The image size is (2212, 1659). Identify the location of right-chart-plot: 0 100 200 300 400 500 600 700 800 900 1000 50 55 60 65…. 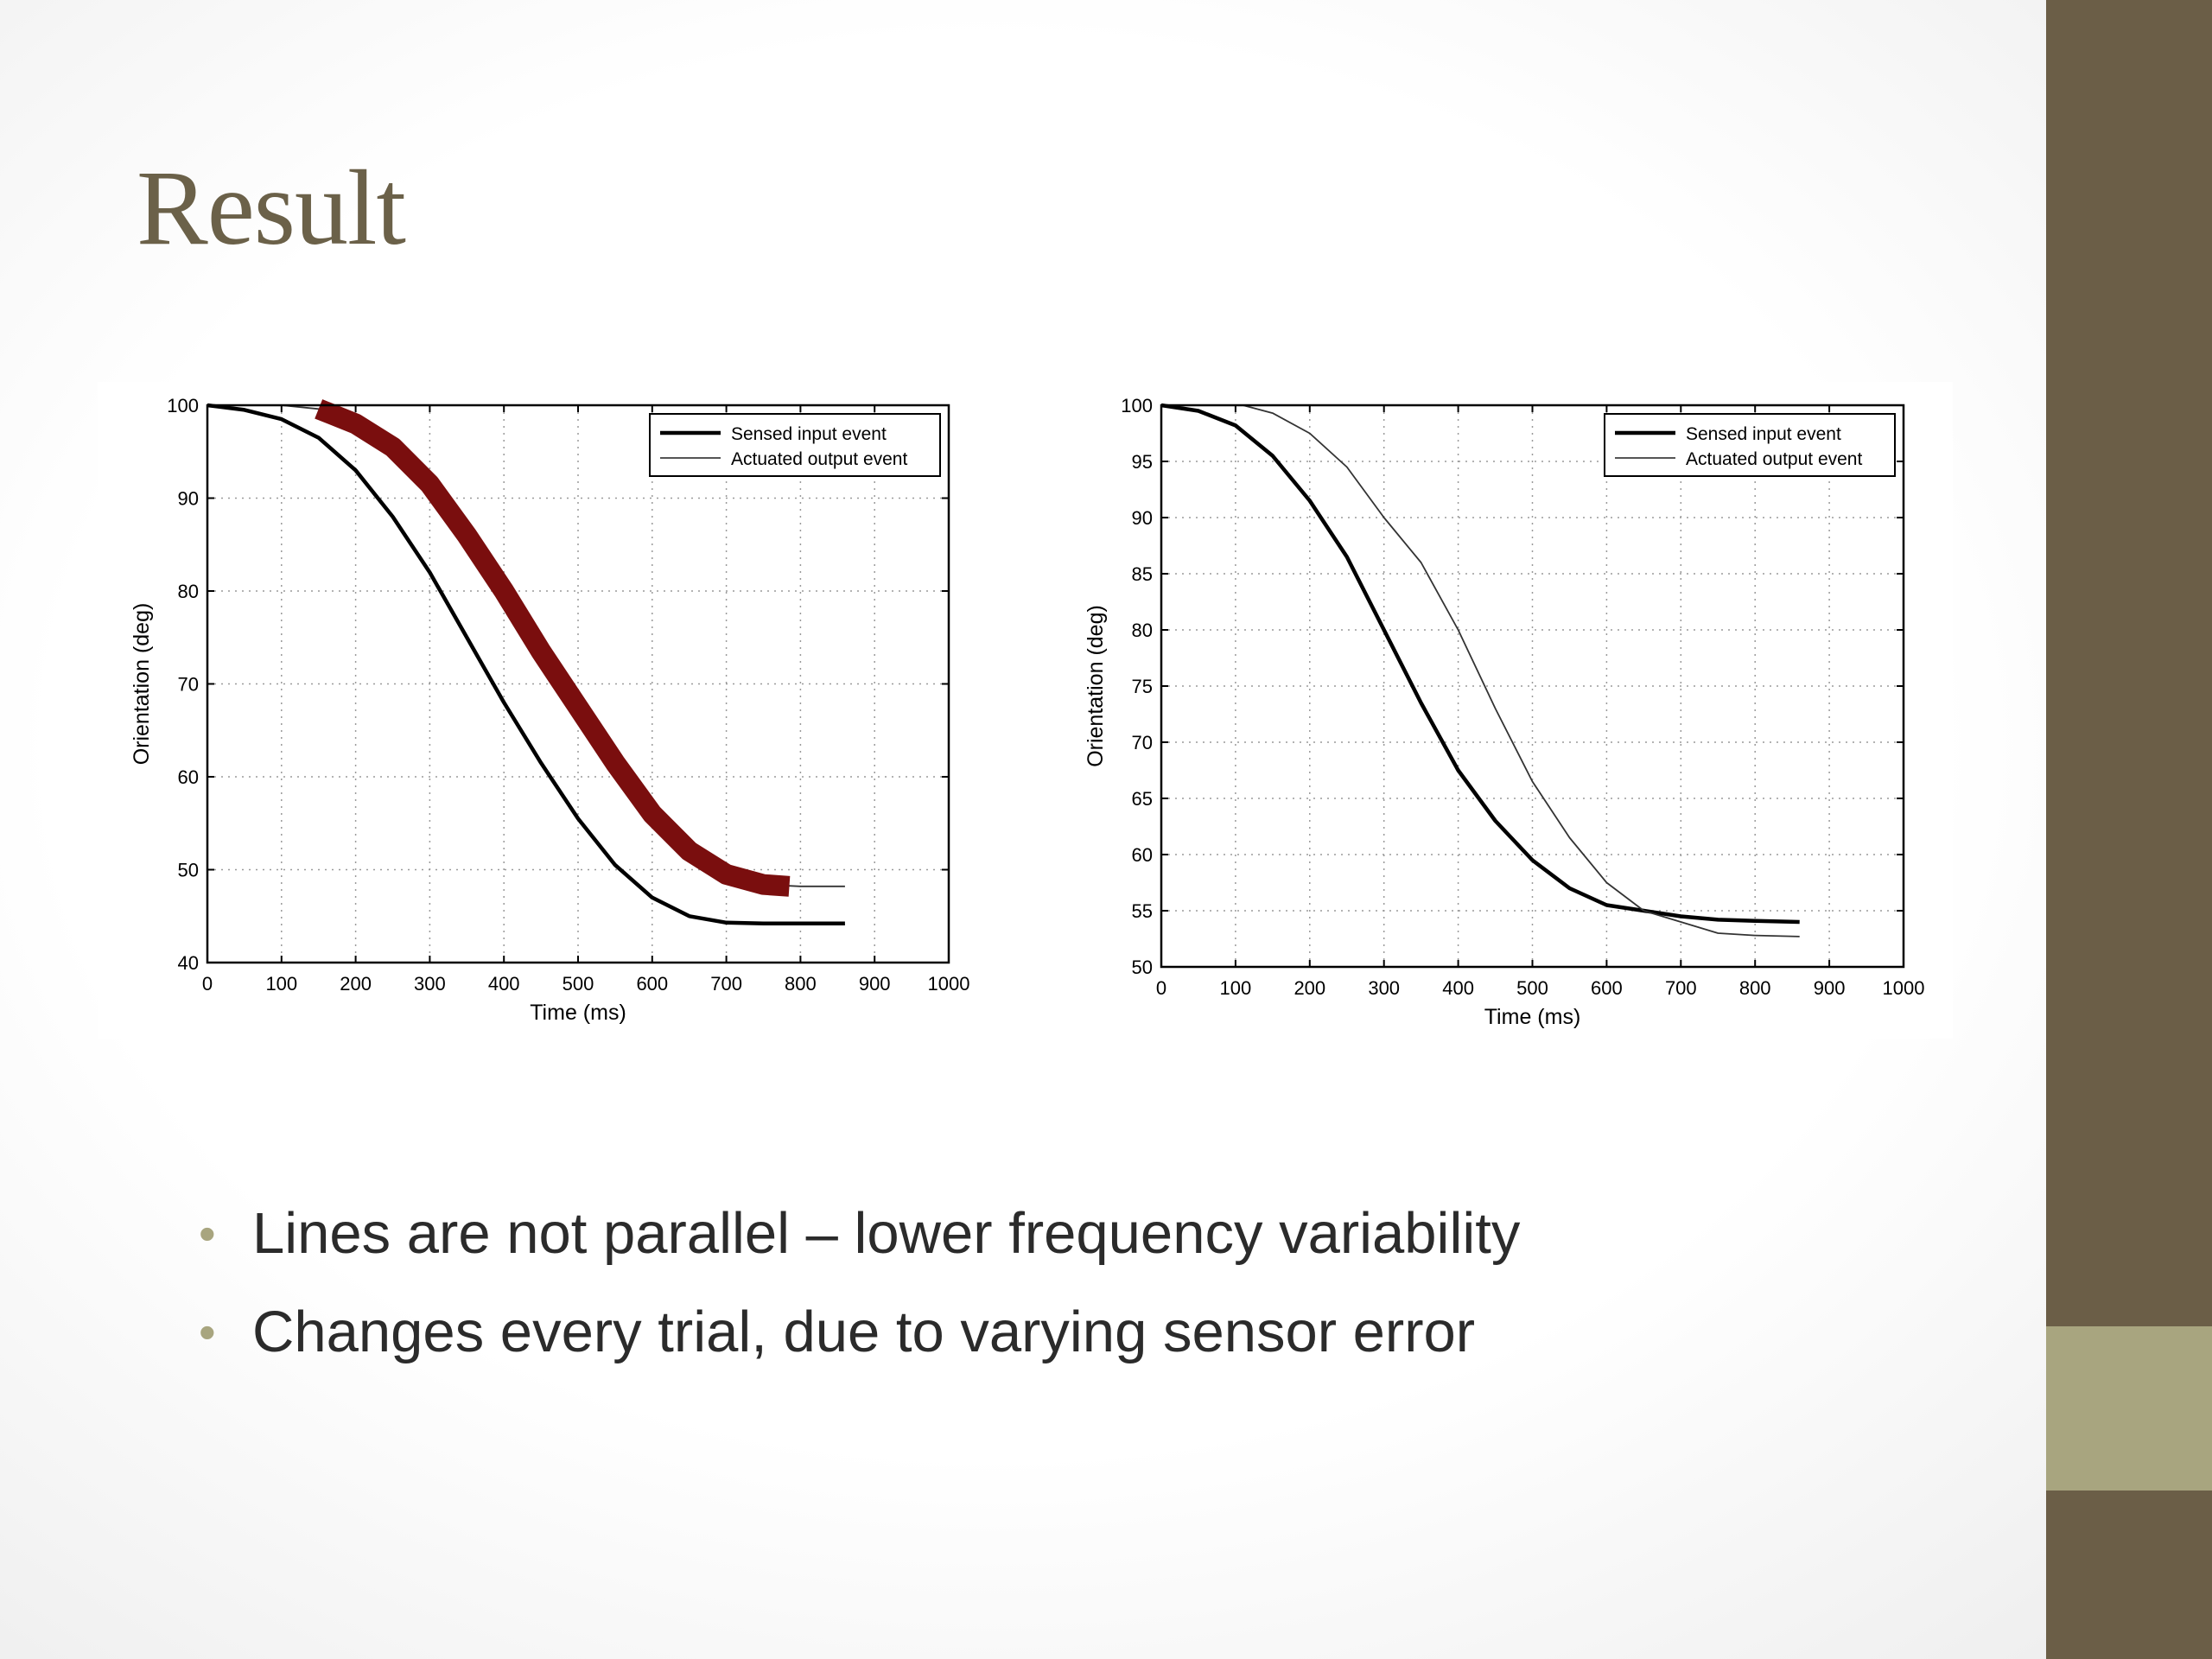
(1504, 712).